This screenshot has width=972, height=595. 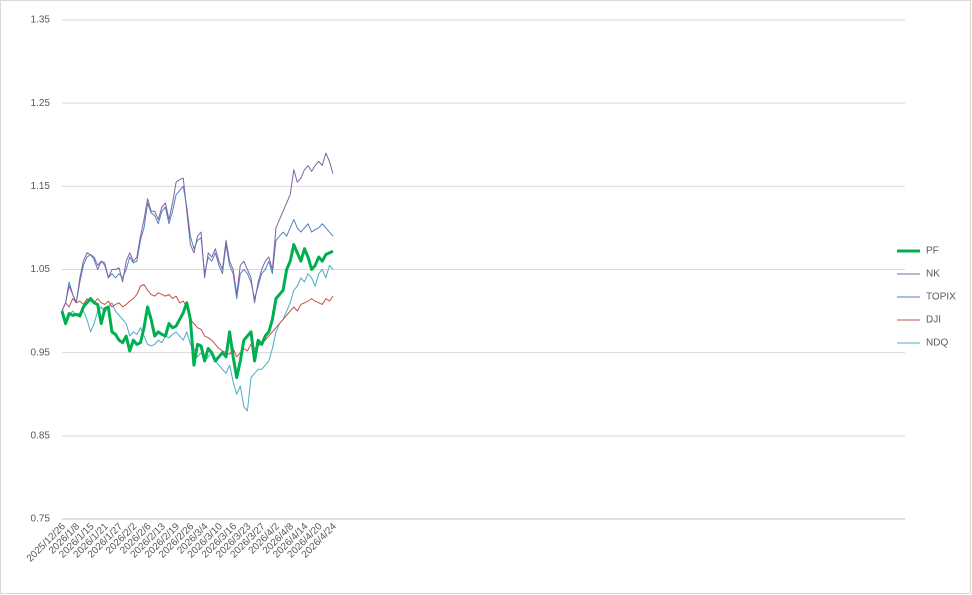 What do you see at coordinates (41, 352) in the screenshot?
I see `y-tick-label: 0.95` at bounding box center [41, 352].